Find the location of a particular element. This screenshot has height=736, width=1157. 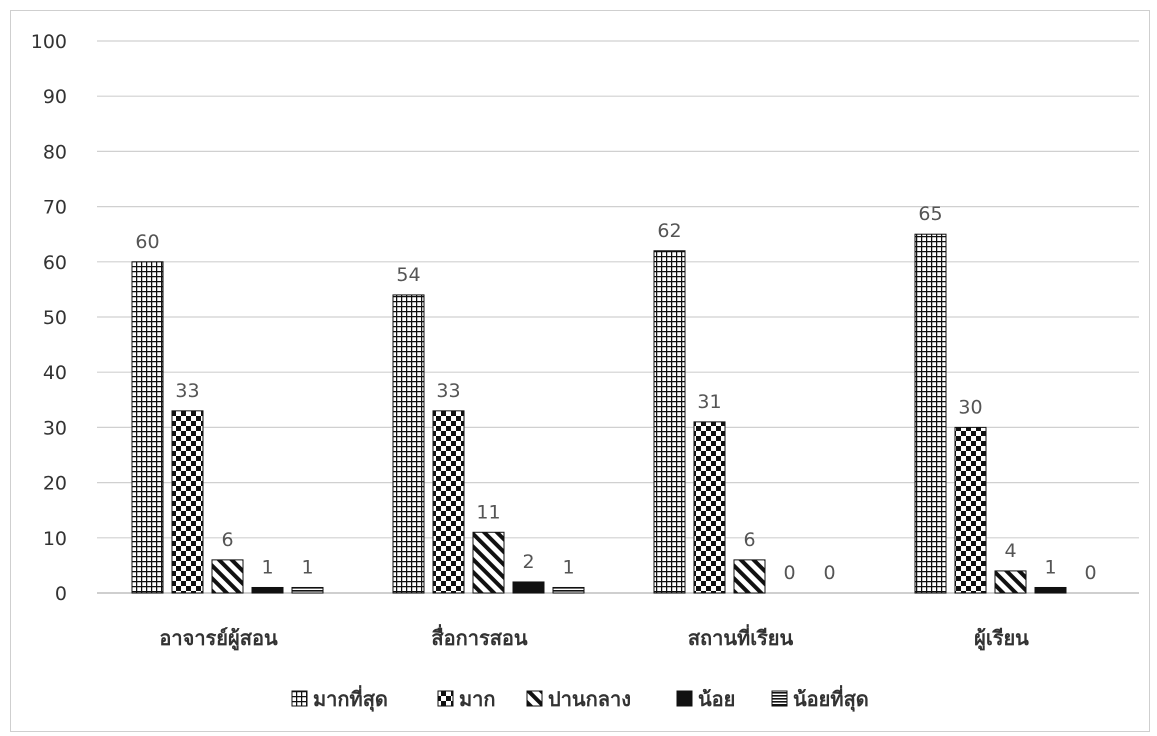

y-axis: 0 10 20 30 40 50 60 70 80 90 100 is located at coordinates (49, 318).